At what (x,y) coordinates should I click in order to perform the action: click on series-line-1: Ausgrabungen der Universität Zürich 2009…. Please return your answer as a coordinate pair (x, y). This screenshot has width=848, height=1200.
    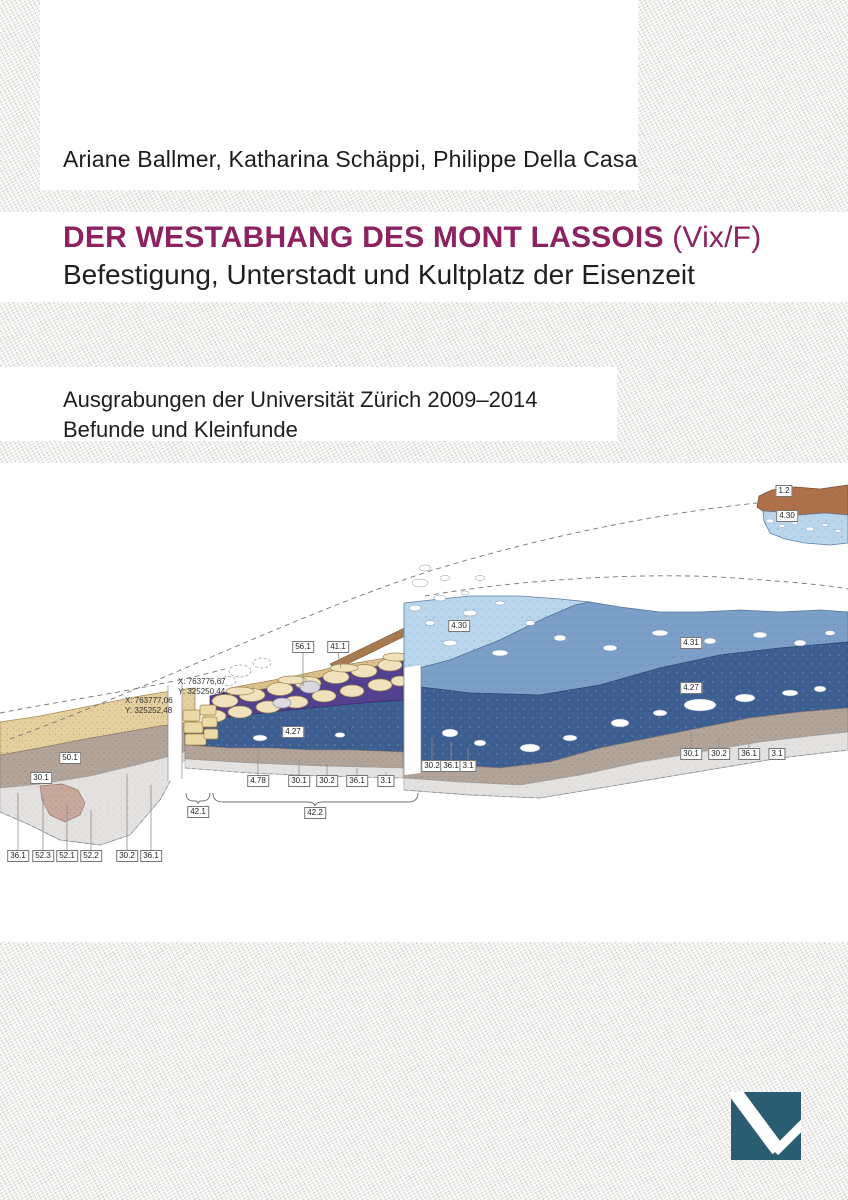
    Looking at the image, I should click on (300, 399).